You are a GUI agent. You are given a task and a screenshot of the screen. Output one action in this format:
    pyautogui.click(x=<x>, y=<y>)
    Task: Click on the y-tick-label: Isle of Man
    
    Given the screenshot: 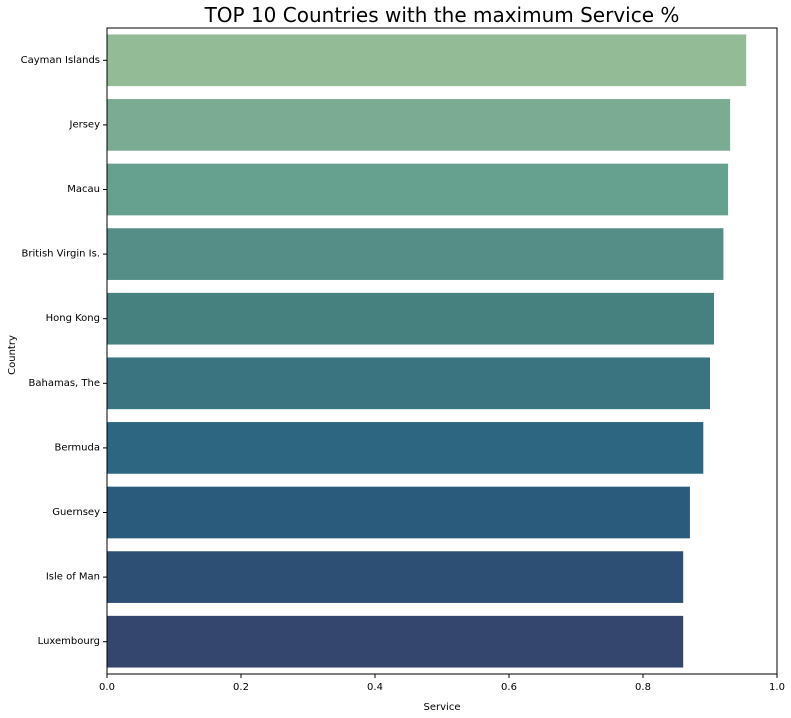 What is the action you would take?
    pyautogui.click(x=73, y=577)
    